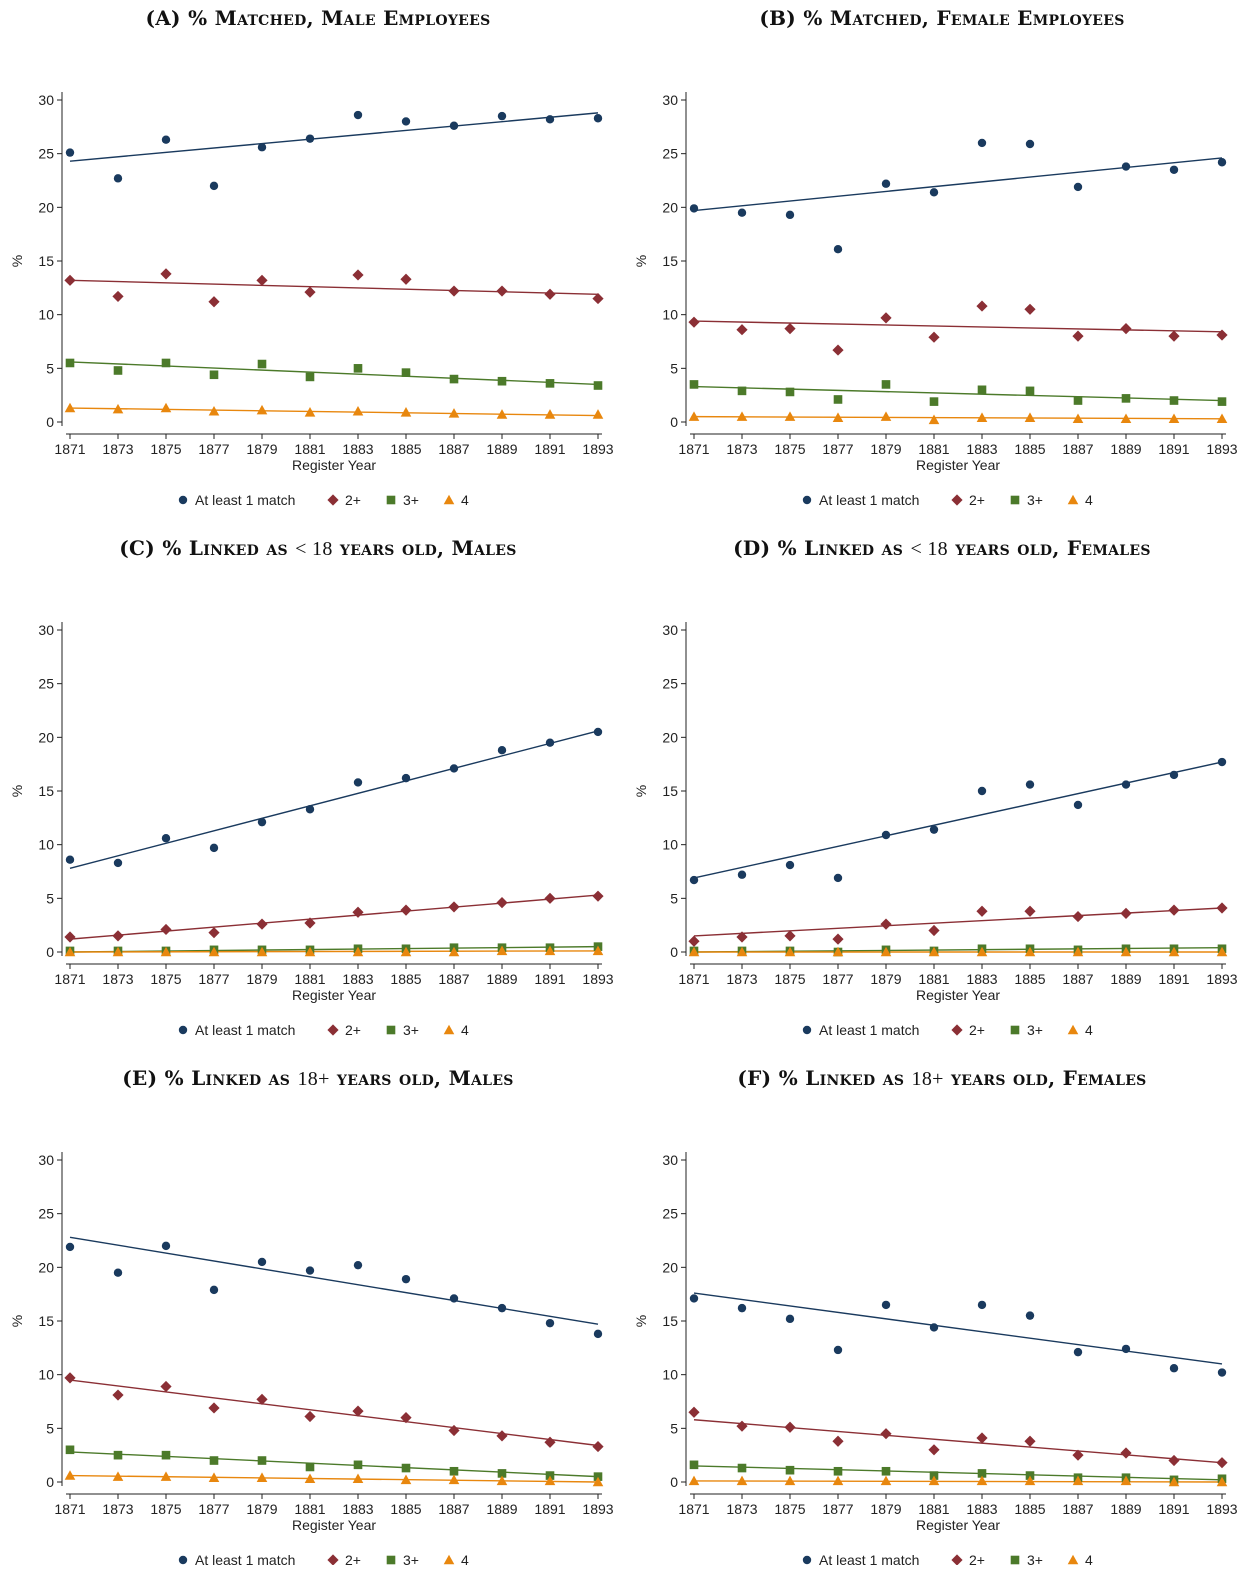 This screenshot has width=1247, height=1580. Describe the element at coordinates (670, 100) in the screenshot. I see `y-tick-label: 30` at that location.